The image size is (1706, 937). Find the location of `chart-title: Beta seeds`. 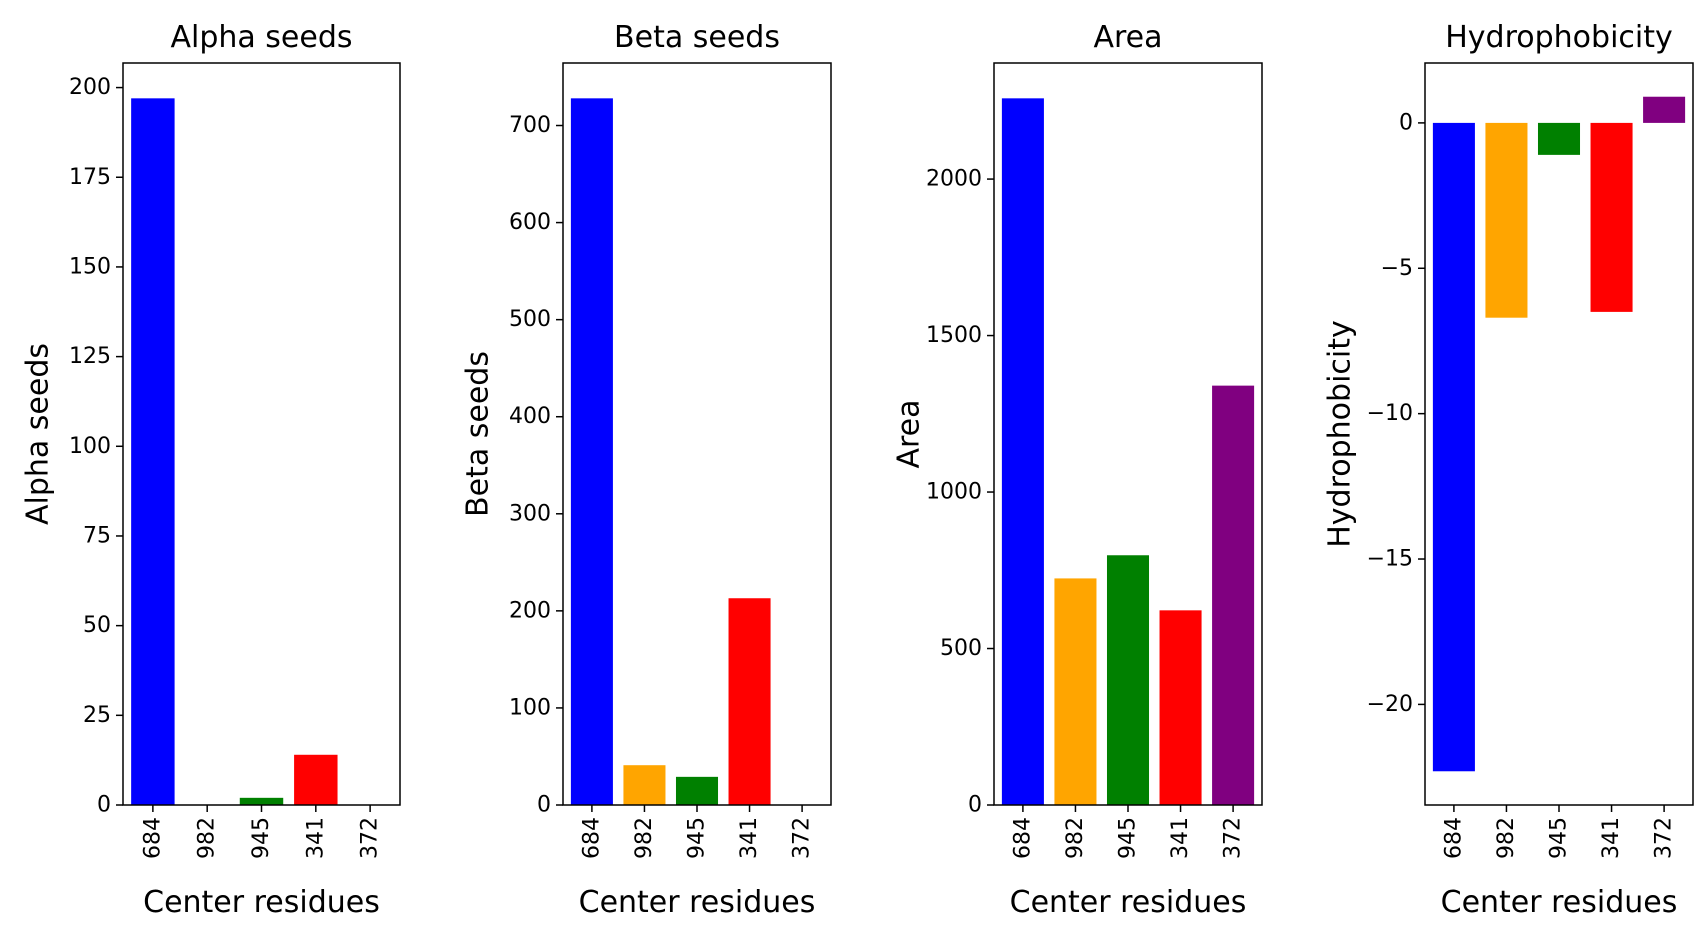

chart-title: Beta seeds is located at coordinates (697, 37).